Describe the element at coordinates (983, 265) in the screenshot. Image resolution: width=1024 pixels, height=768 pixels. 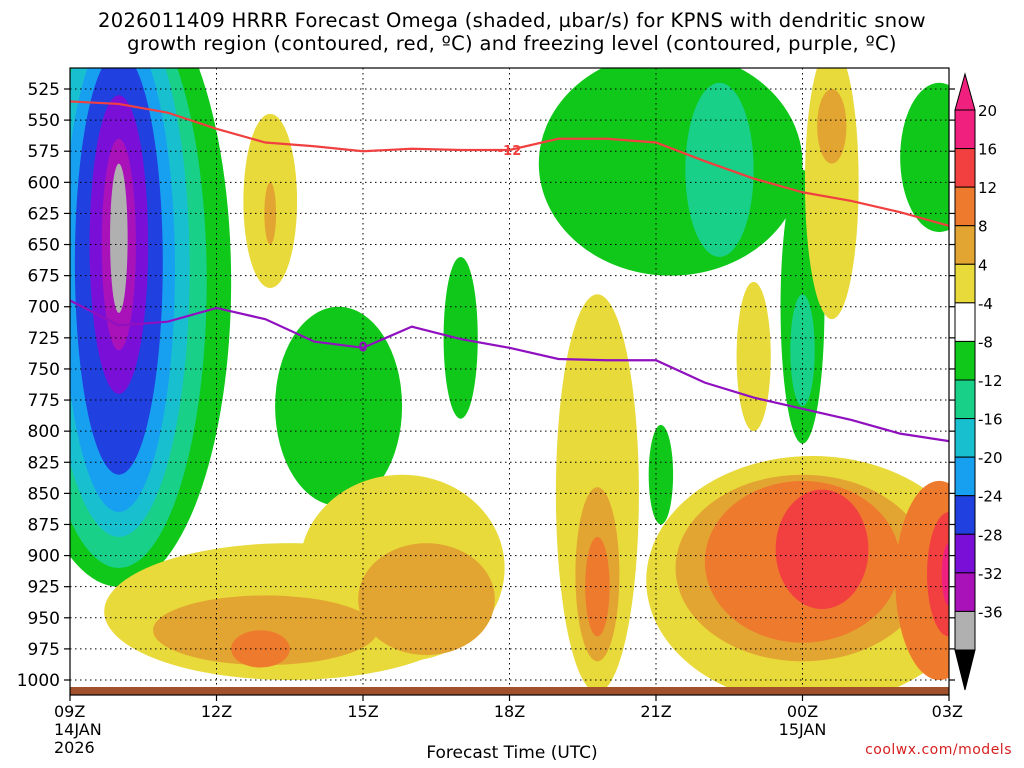
I see `colorbar-label: 4` at that location.